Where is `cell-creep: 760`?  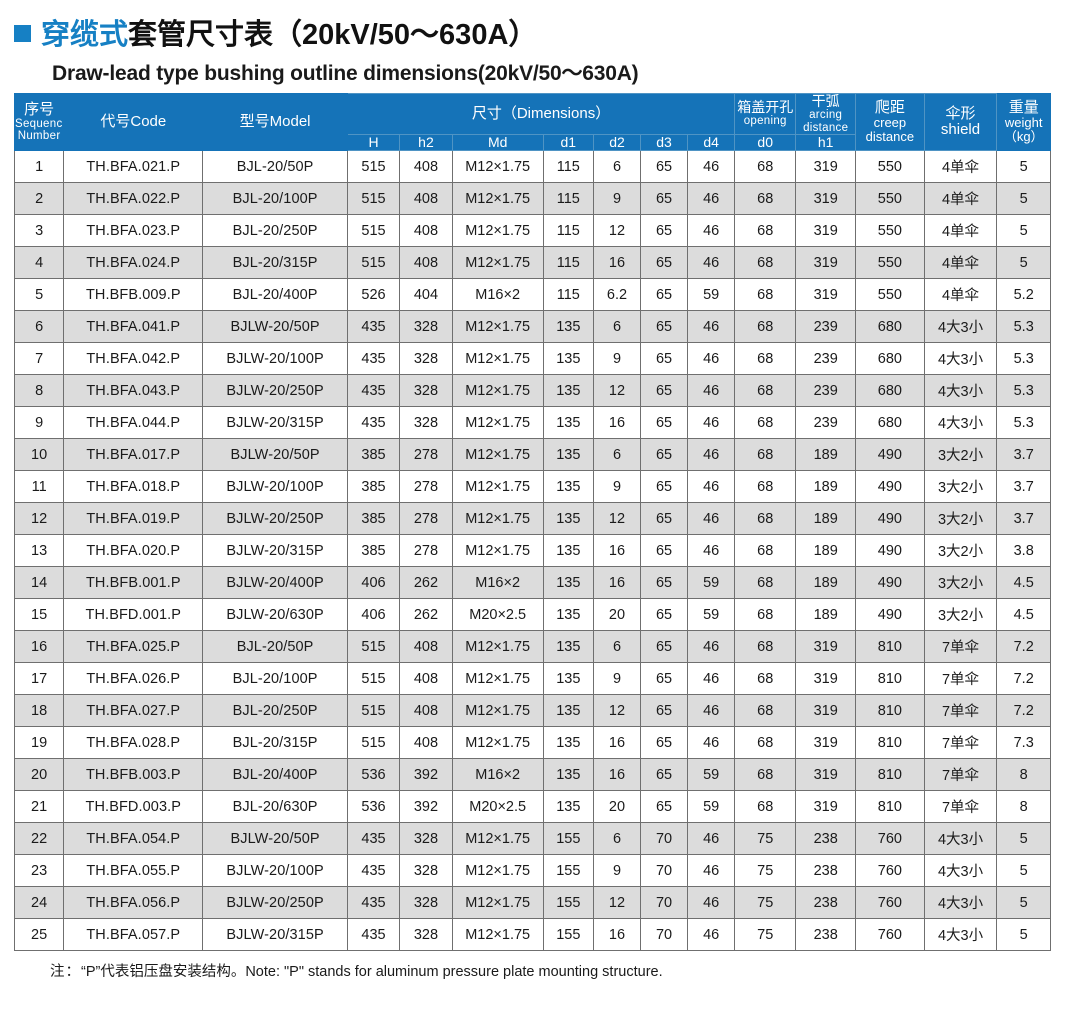 cell-creep: 760 is located at coordinates (890, 935).